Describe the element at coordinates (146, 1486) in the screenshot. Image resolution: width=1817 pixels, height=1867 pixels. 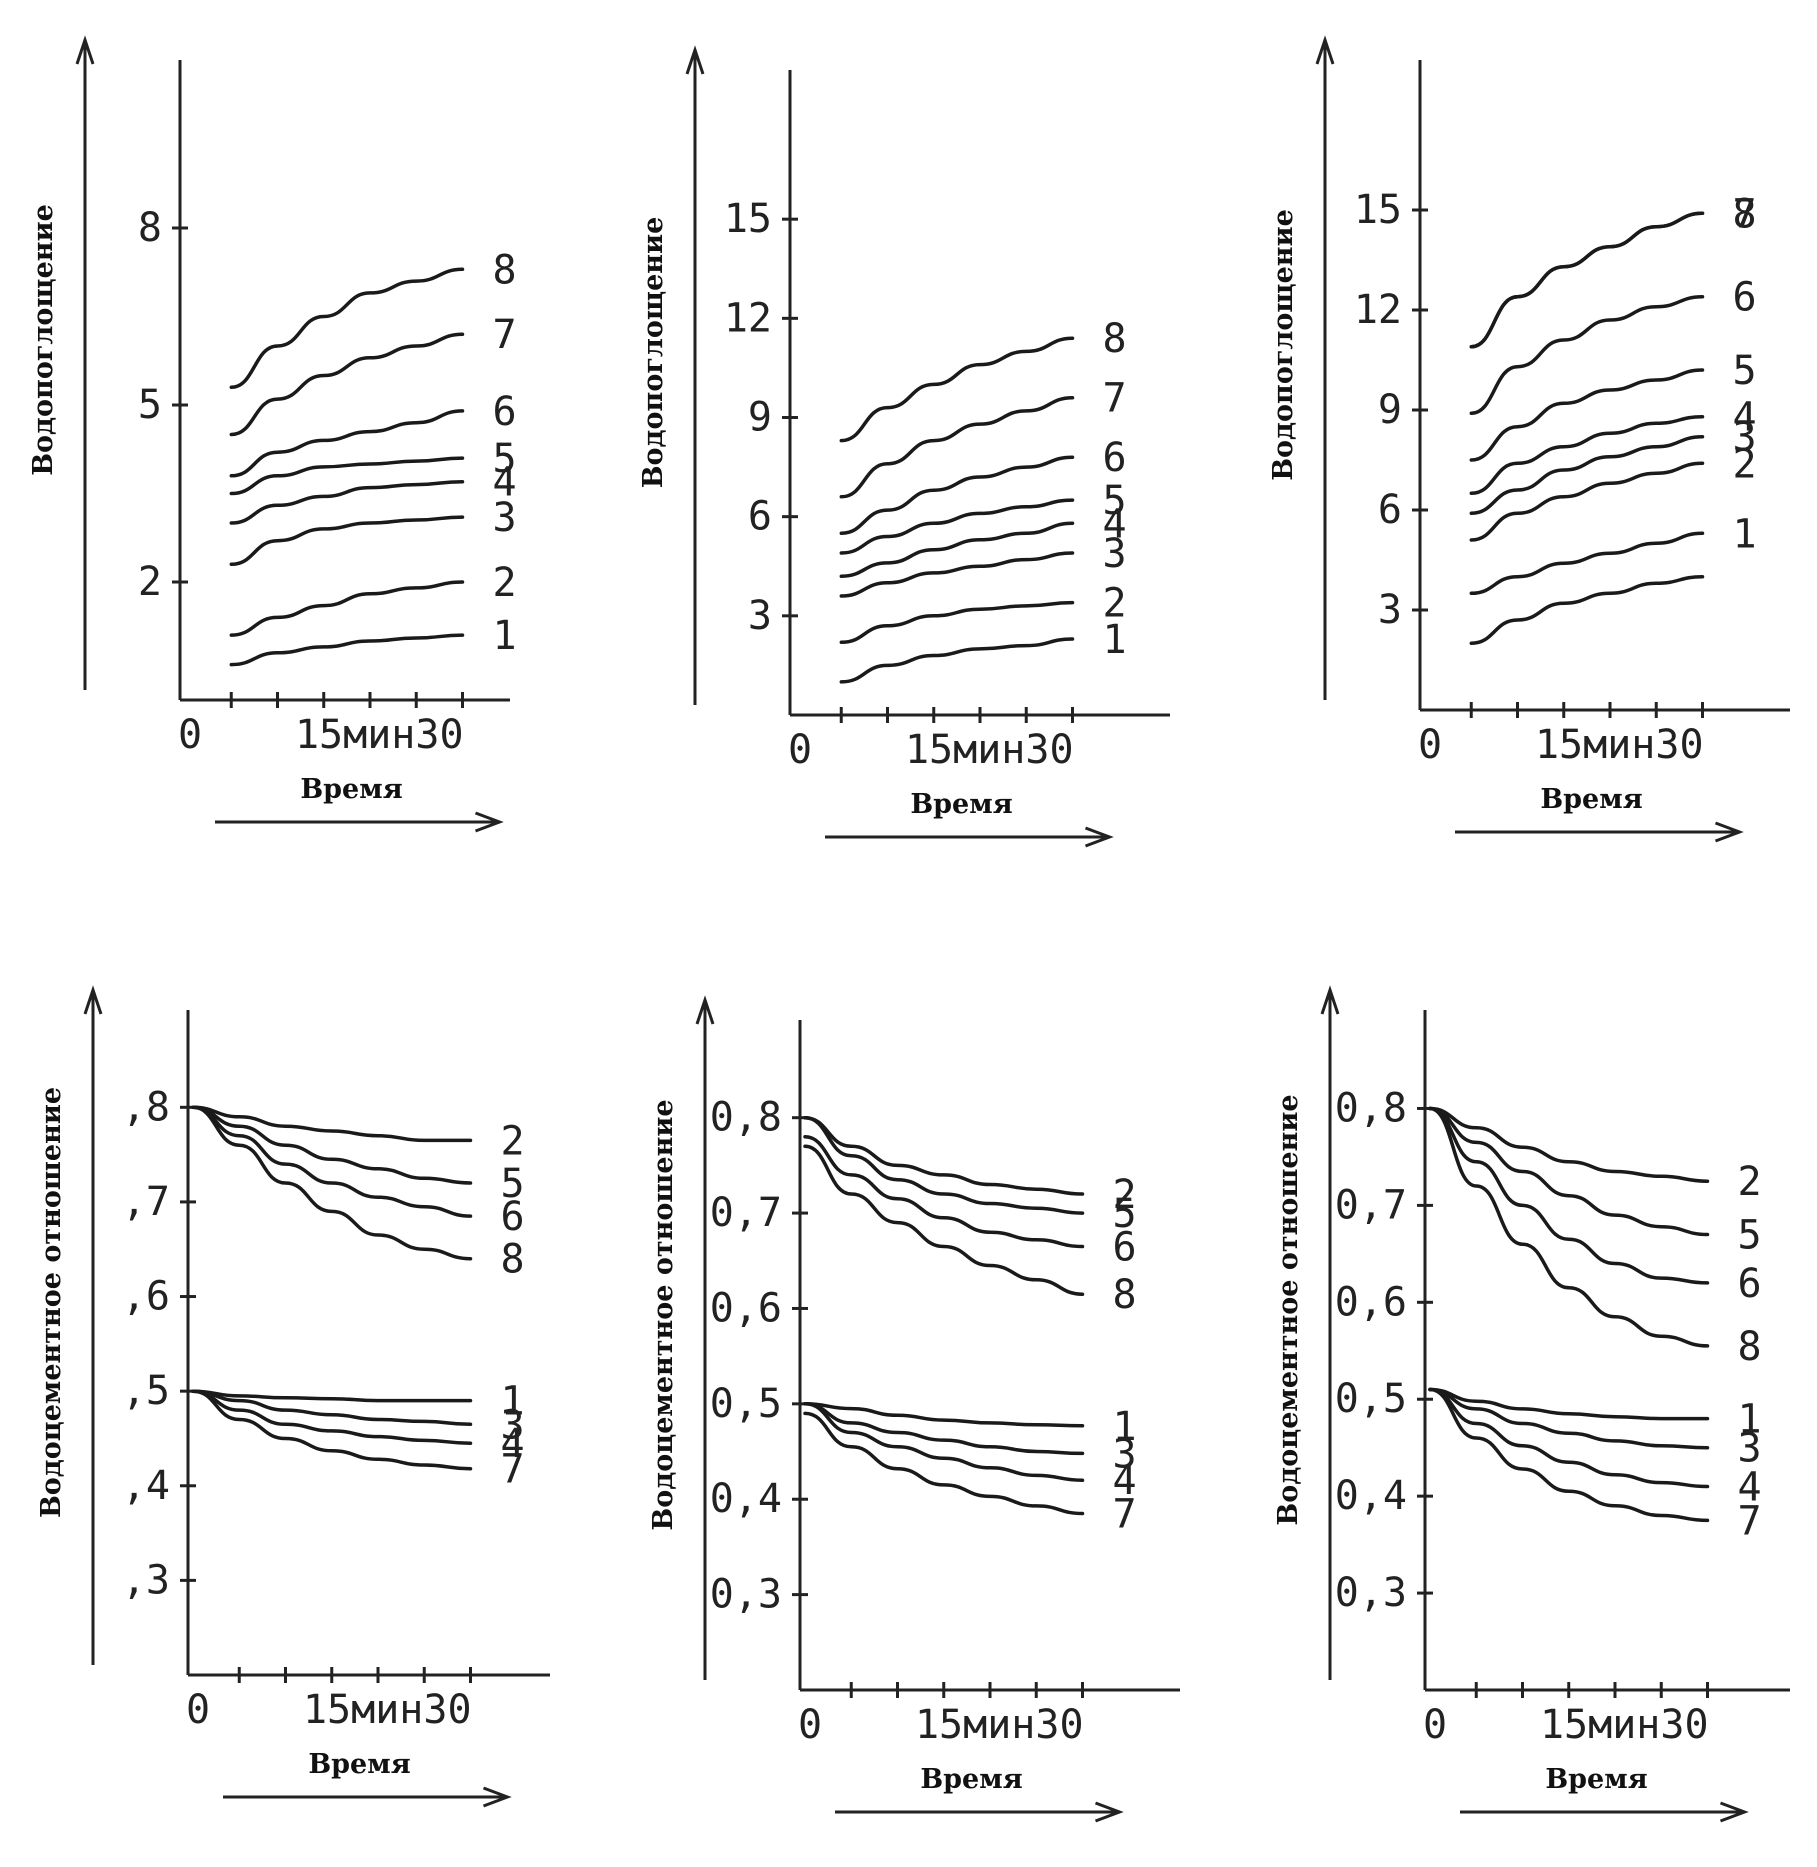
I see `y-tick-label: ,4` at that location.